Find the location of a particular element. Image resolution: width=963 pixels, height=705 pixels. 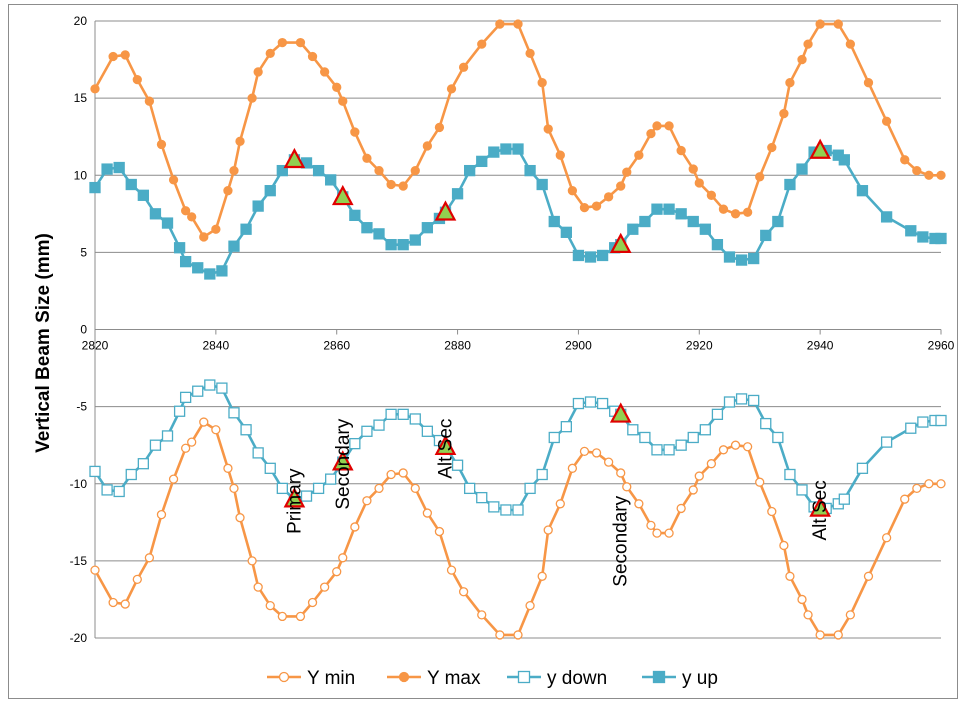

y-tick-label: -5 is located at coordinates (81, 407).